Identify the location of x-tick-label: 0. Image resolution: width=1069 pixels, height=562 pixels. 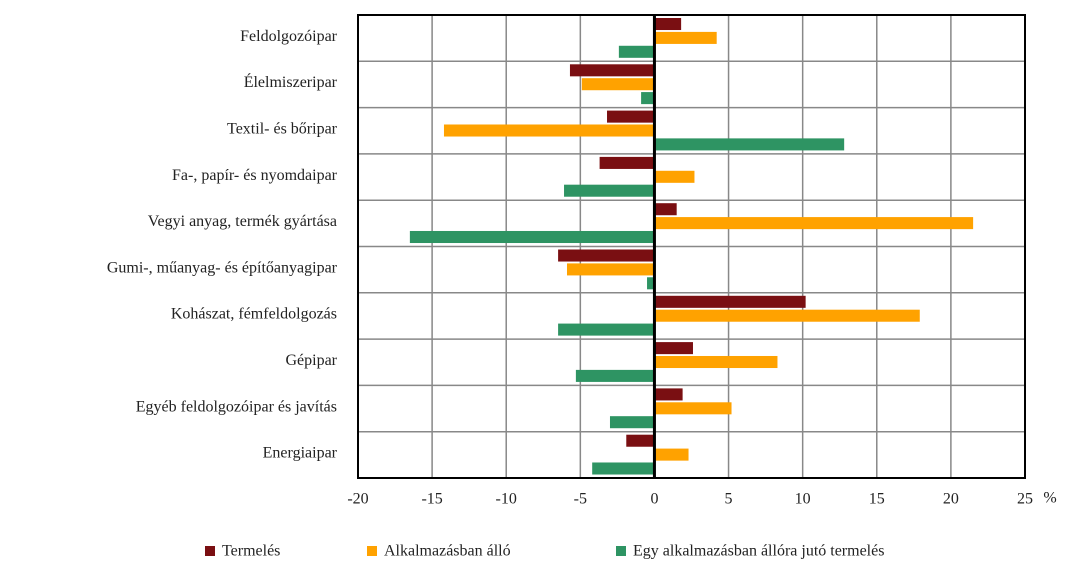
(654, 499).